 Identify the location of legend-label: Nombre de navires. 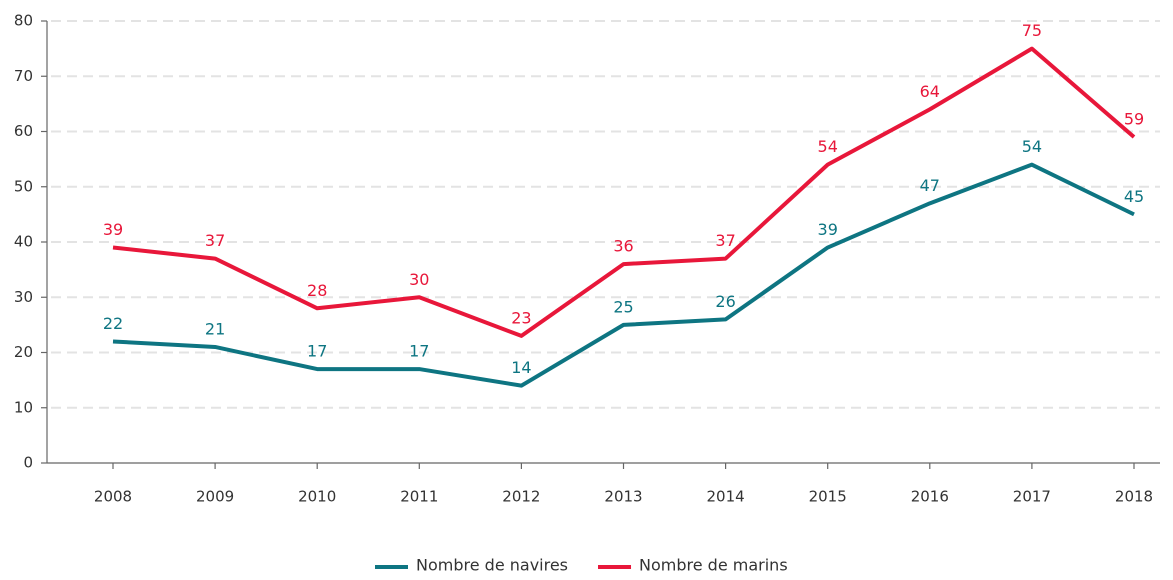
(492, 565).